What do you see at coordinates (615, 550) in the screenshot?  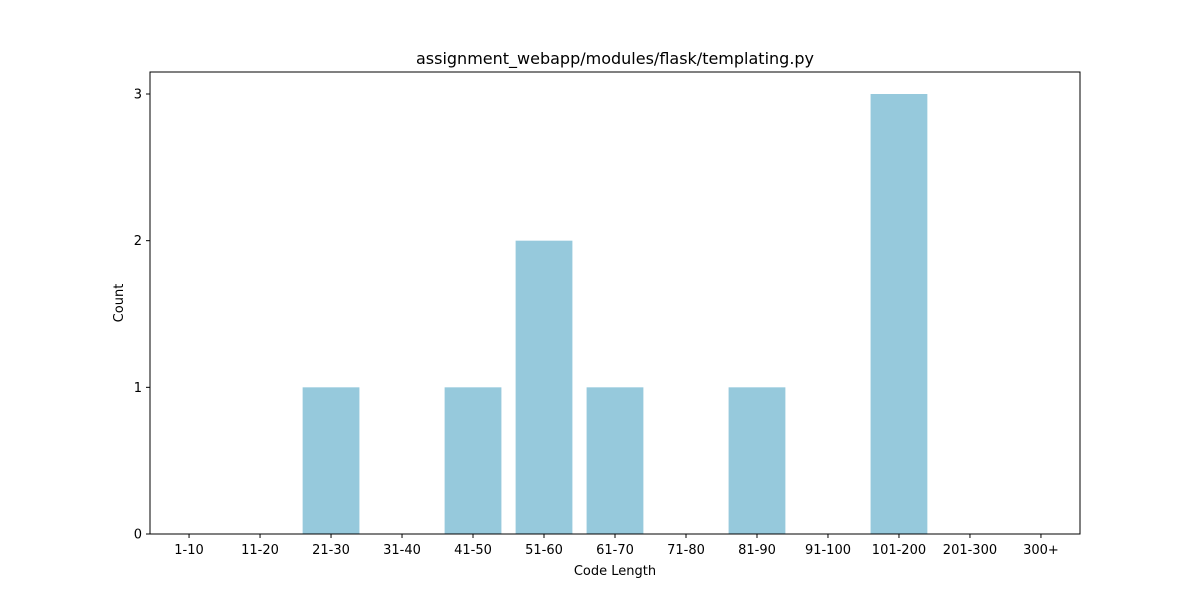 I see `x-tick-label: 61-70` at bounding box center [615, 550].